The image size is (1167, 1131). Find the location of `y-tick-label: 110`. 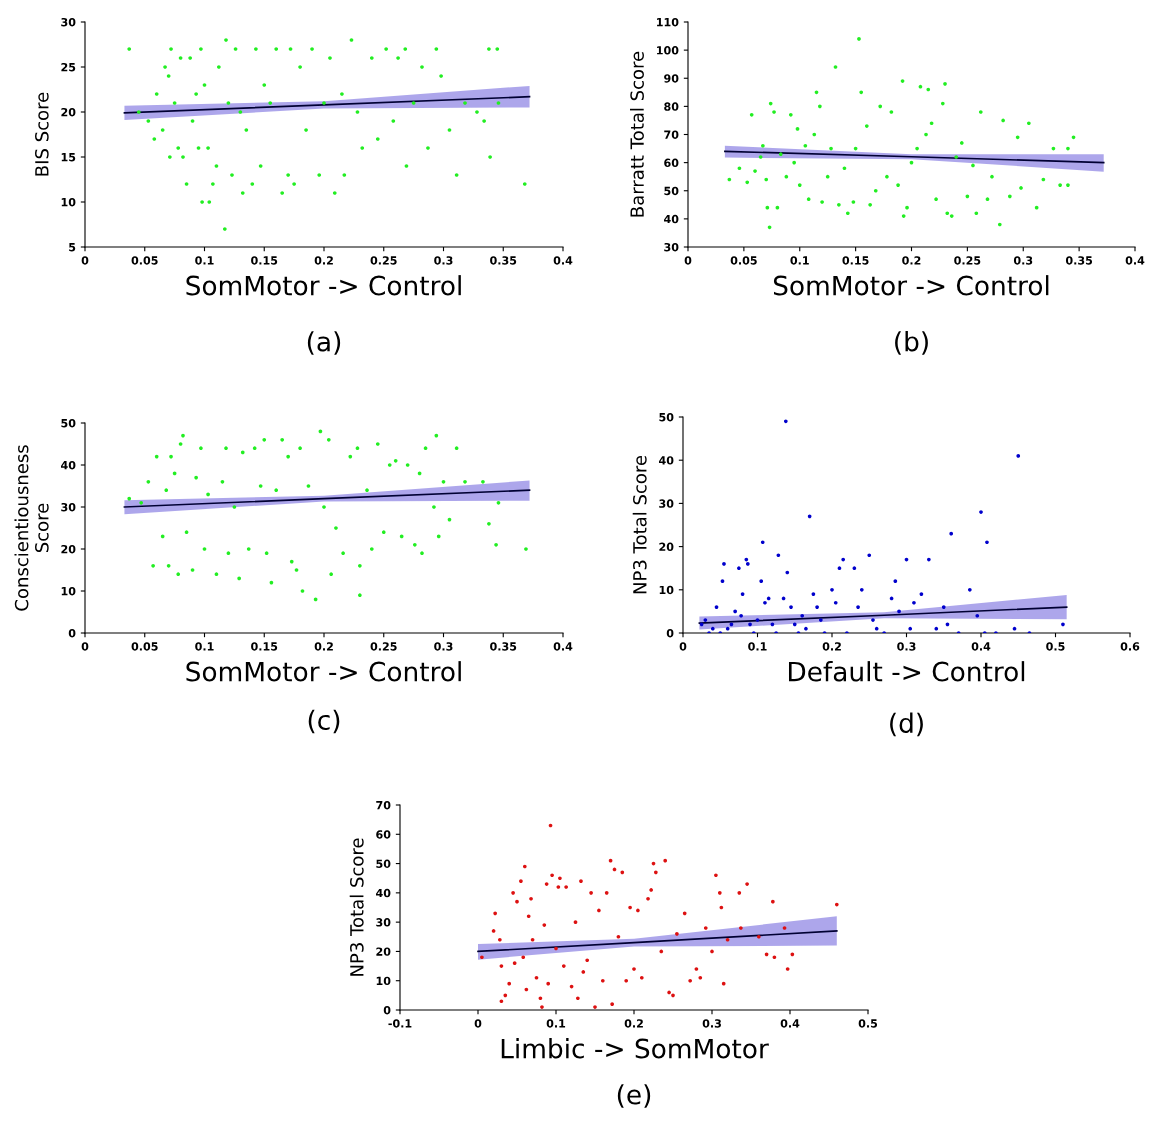

y-tick-label: 110 is located at coordinates (668, 22).